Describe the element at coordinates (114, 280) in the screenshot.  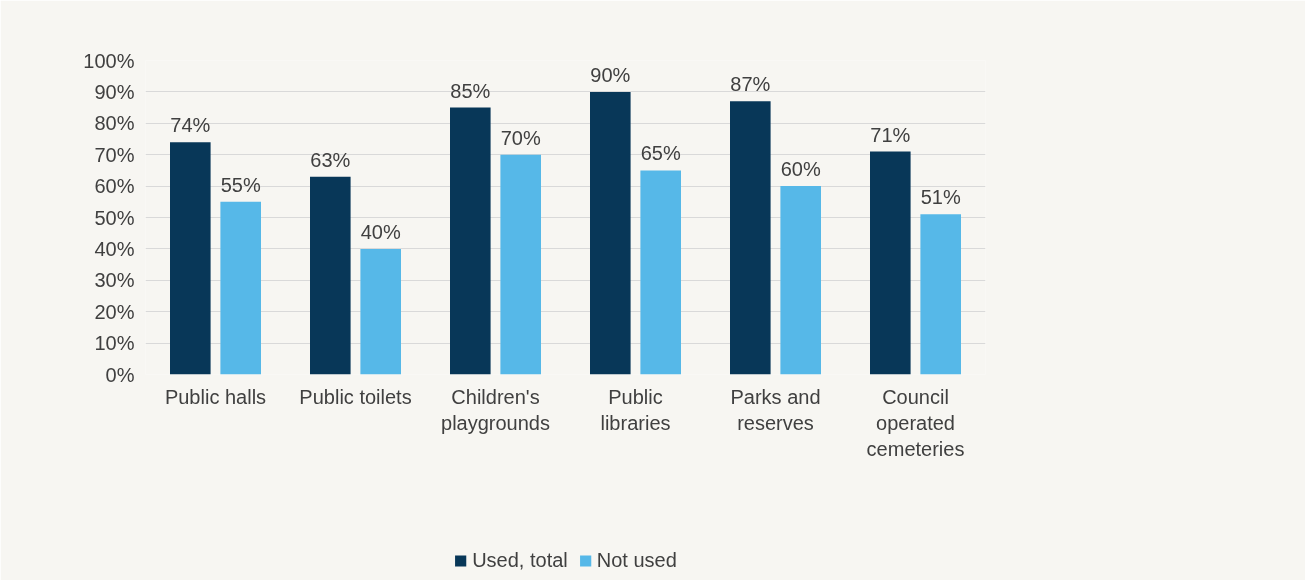
I see `y-tick-label: 30%` at that location.